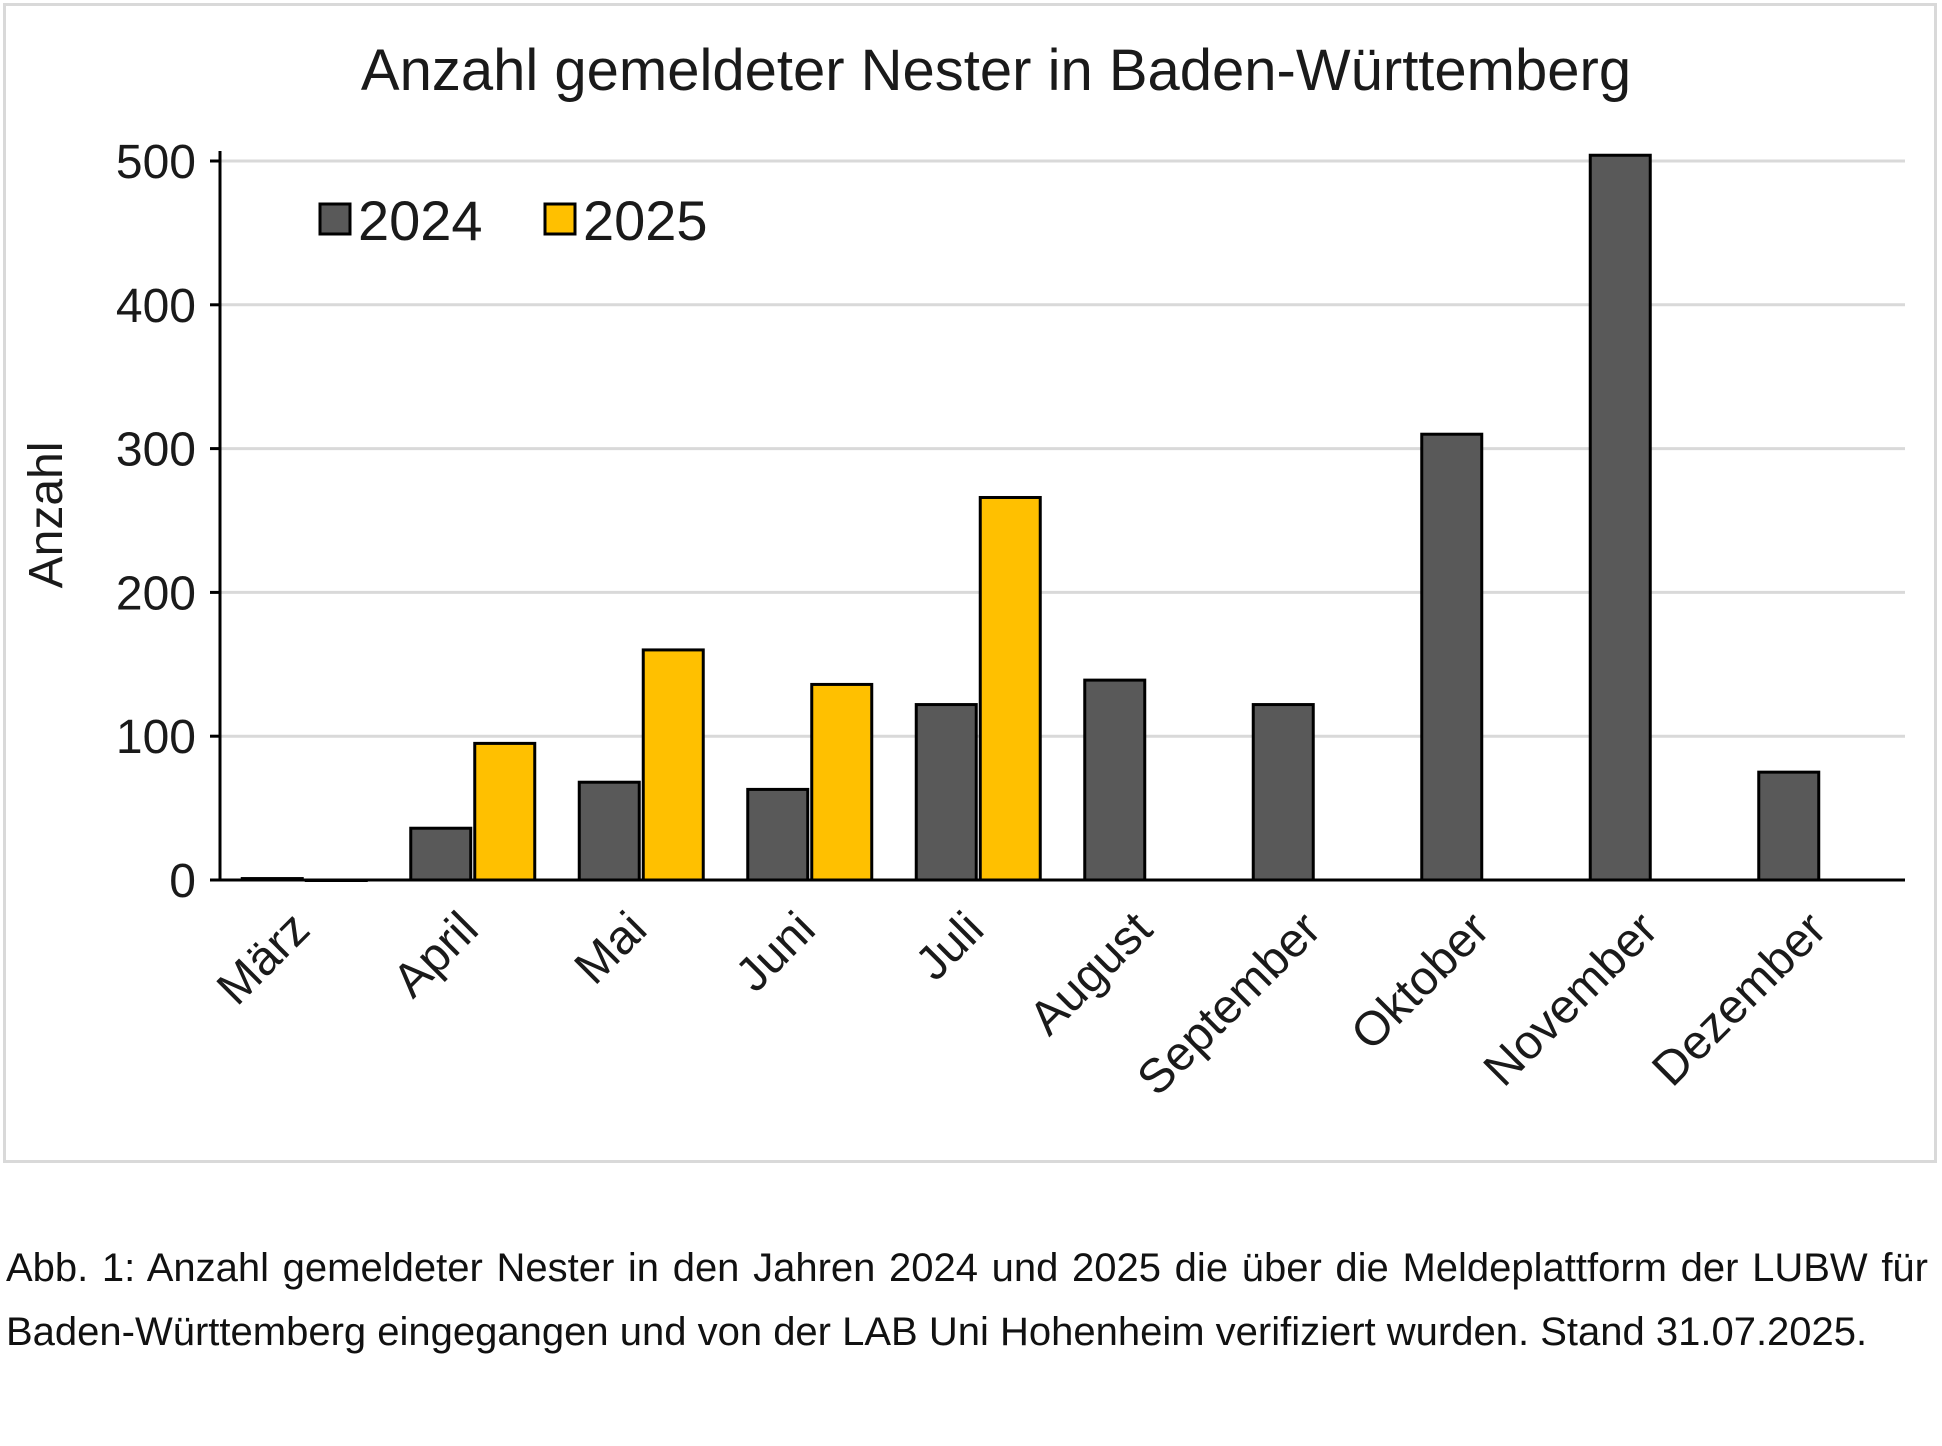  What do you see at coordinates (435, 954) in the screenshot?
I see `x-tick-label: April` at bounding box center [435, 954].